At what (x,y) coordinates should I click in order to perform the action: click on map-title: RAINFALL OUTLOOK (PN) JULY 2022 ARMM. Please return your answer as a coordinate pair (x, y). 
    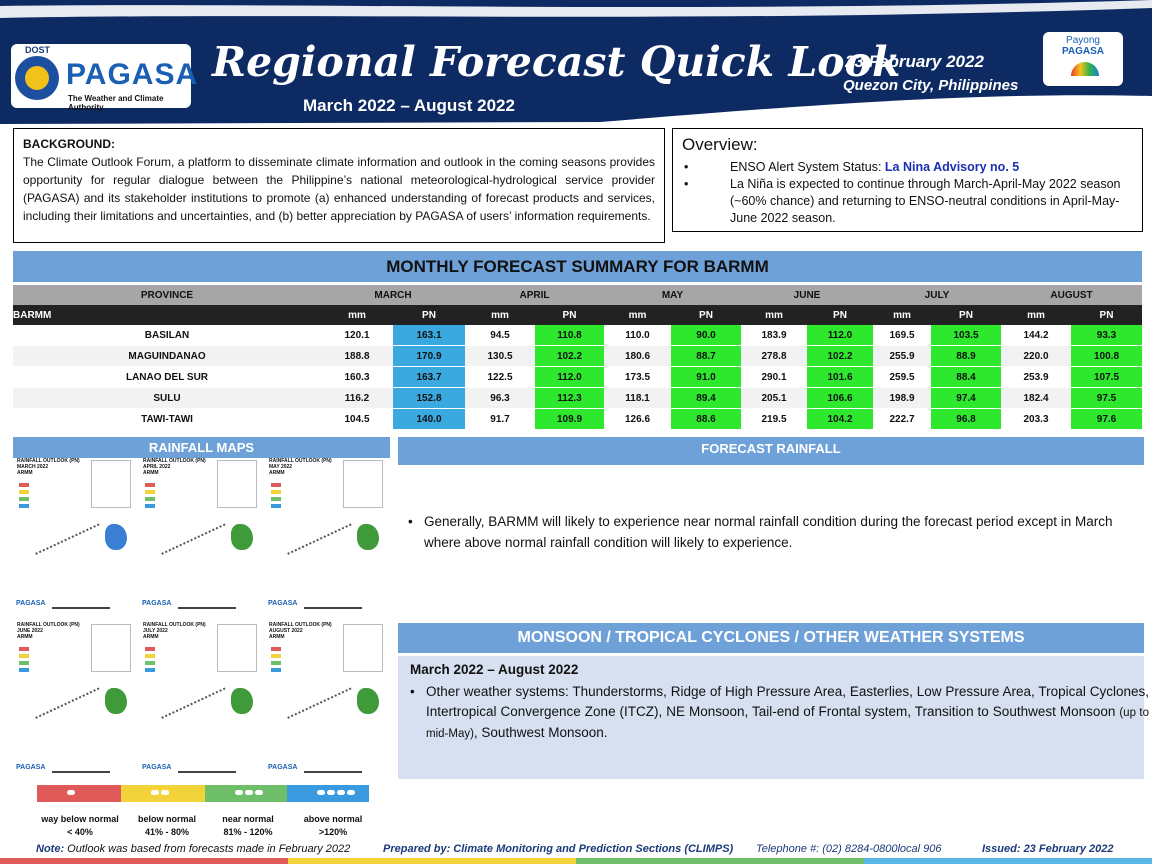
    Looking at the image, I should click on (174, 631).